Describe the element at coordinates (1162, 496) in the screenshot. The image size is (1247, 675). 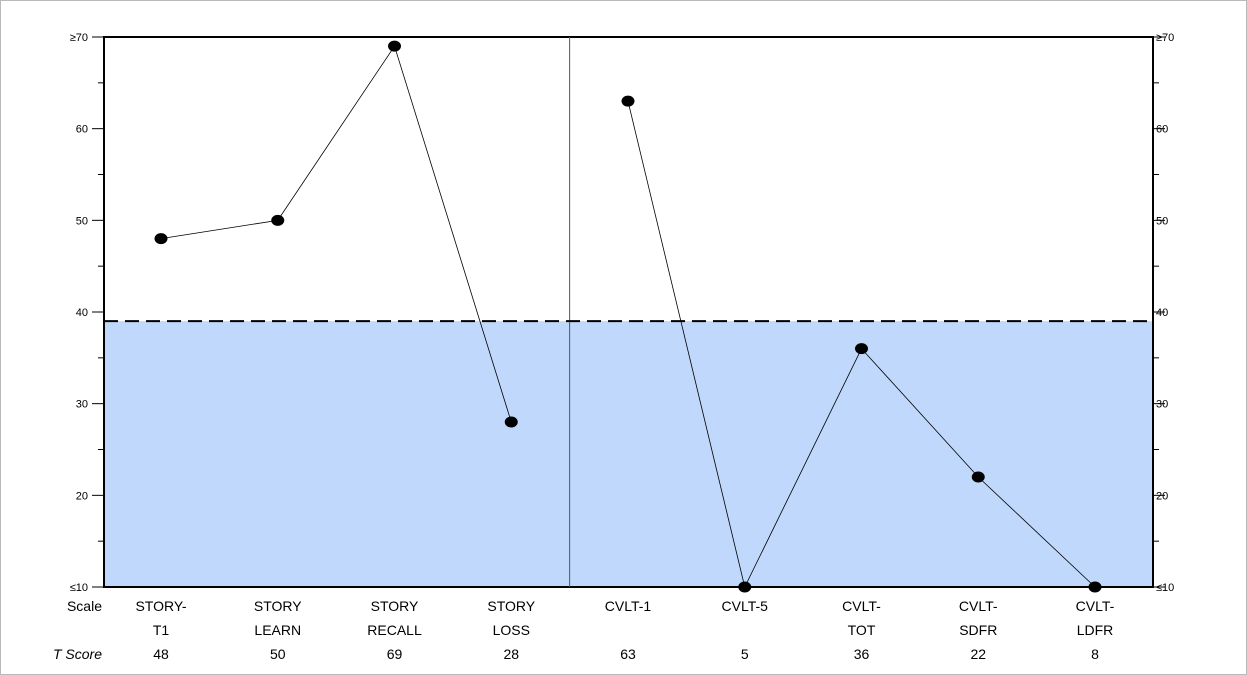
I see `right-tick-label: 20` at that location.